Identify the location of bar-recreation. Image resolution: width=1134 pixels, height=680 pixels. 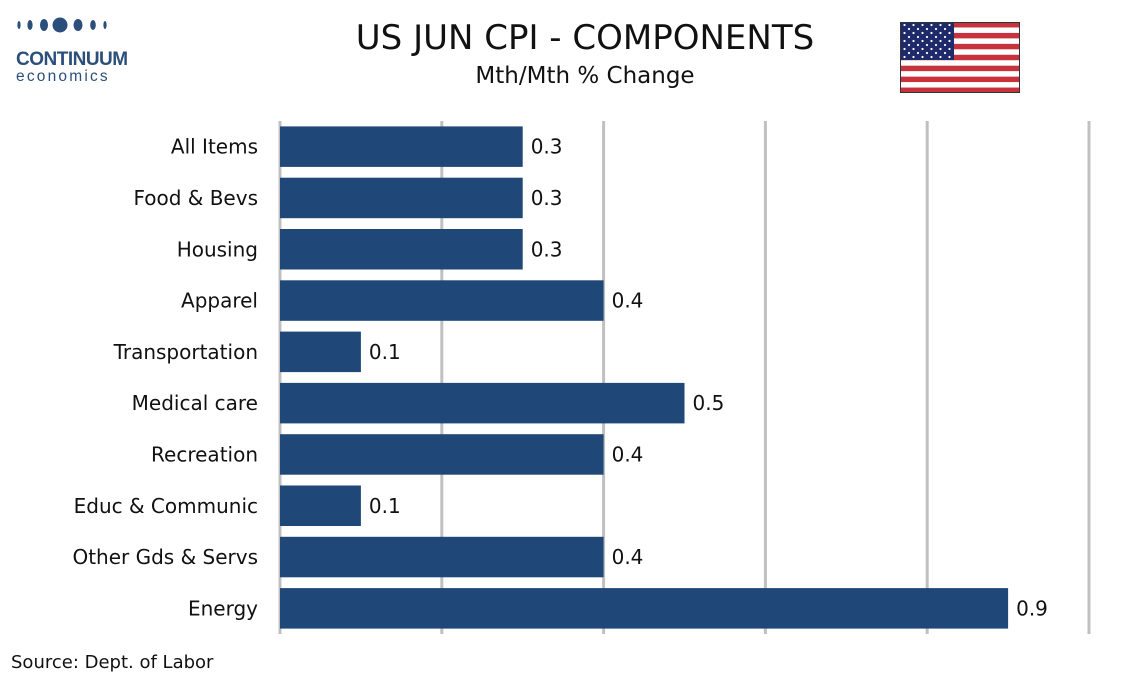
(442, 454).